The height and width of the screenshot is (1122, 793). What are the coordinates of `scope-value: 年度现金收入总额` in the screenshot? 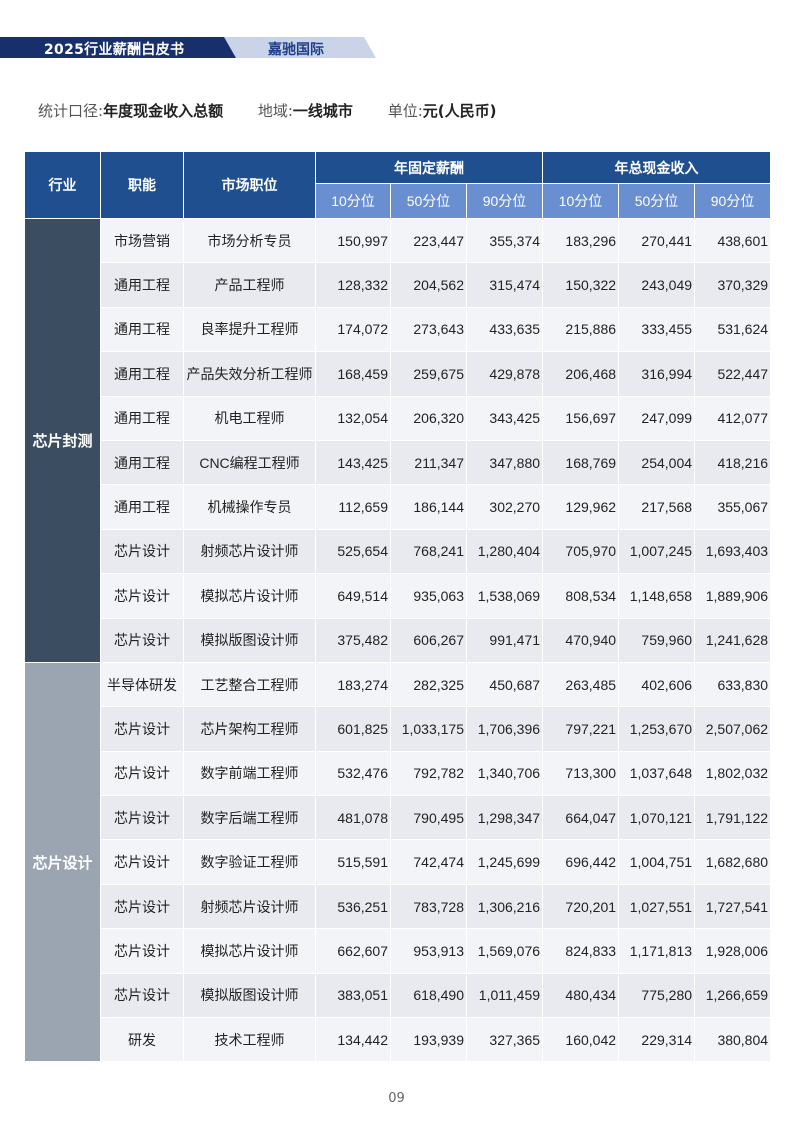 It's located at (163, 111).